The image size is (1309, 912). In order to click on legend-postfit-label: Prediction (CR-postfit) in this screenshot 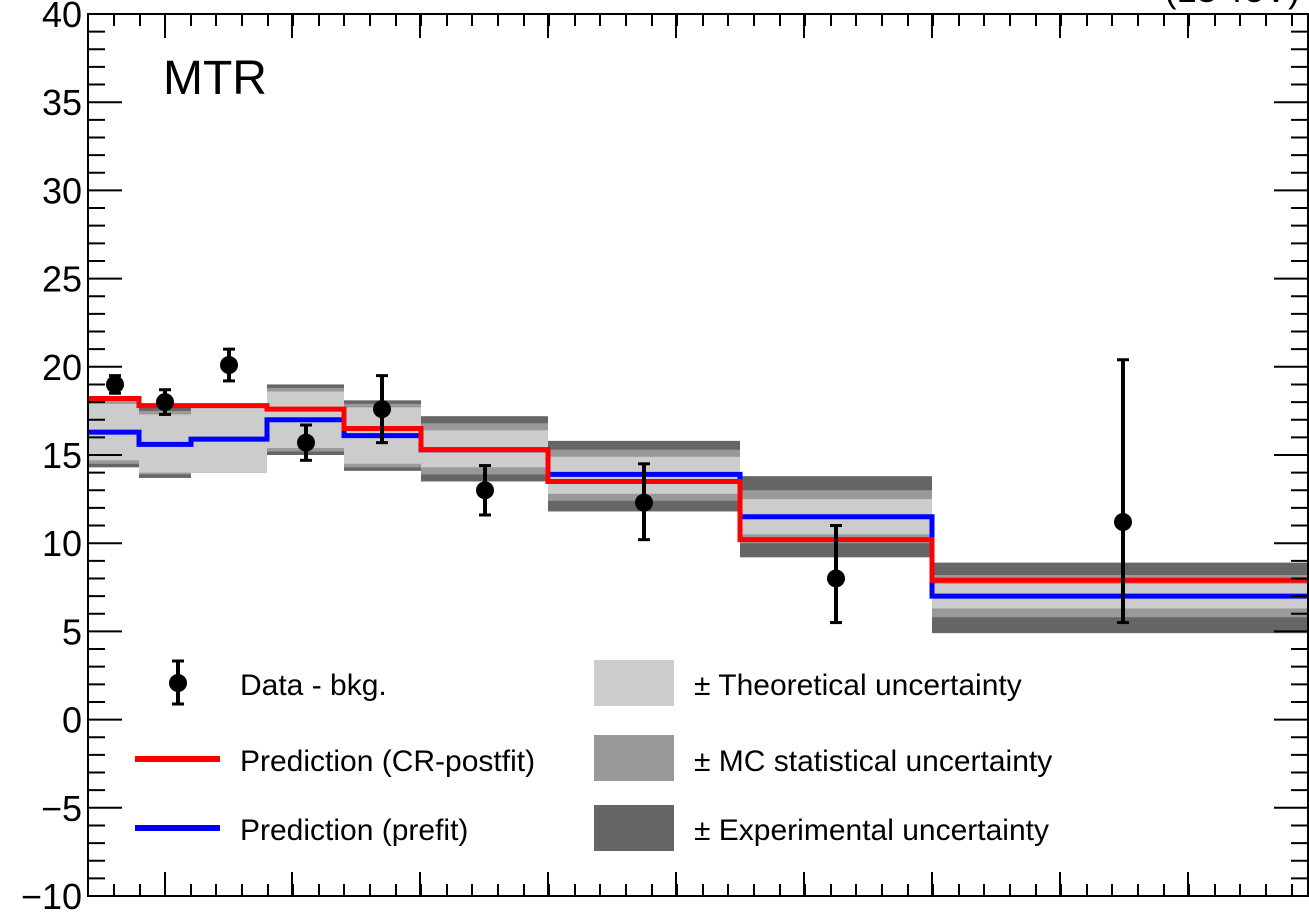, I will do `click(387, 761)`.